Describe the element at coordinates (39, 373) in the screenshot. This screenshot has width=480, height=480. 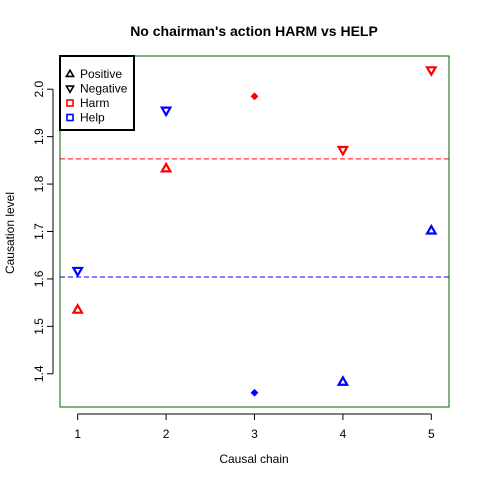
I see `y-tick-label: 1.4` at that location.